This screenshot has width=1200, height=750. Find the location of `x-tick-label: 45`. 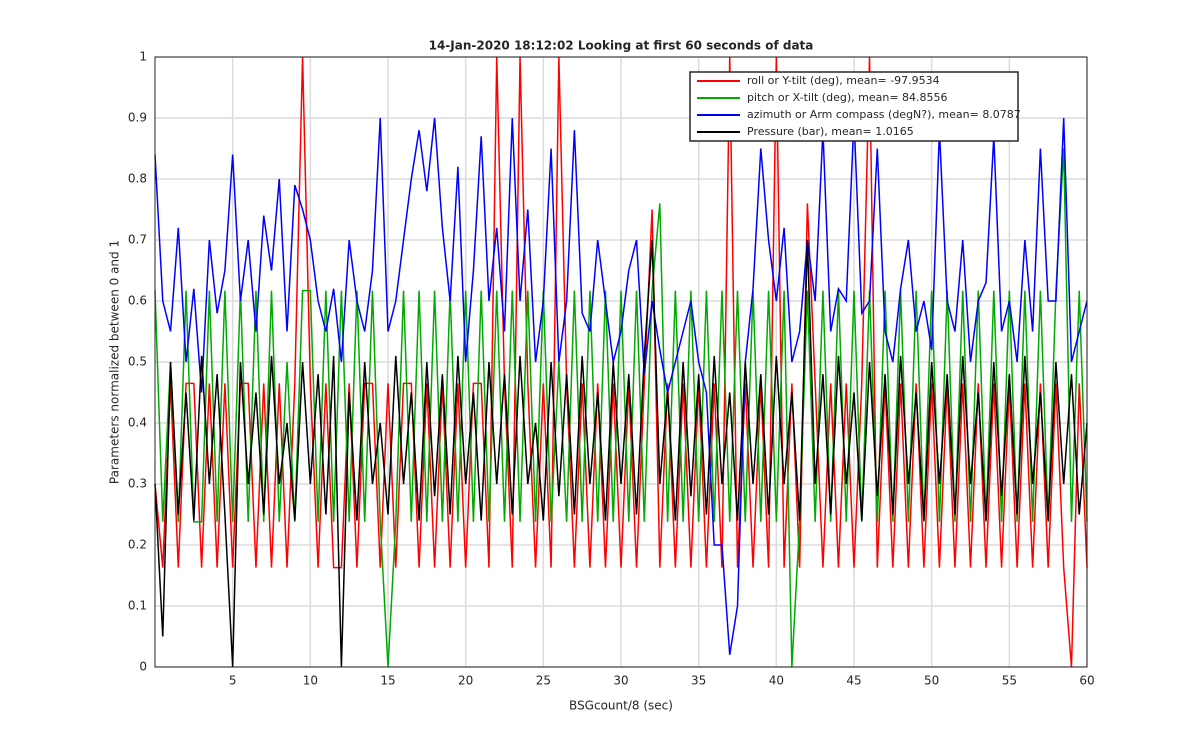

x-tick-label: 45 is located at coordinates (853, 681).